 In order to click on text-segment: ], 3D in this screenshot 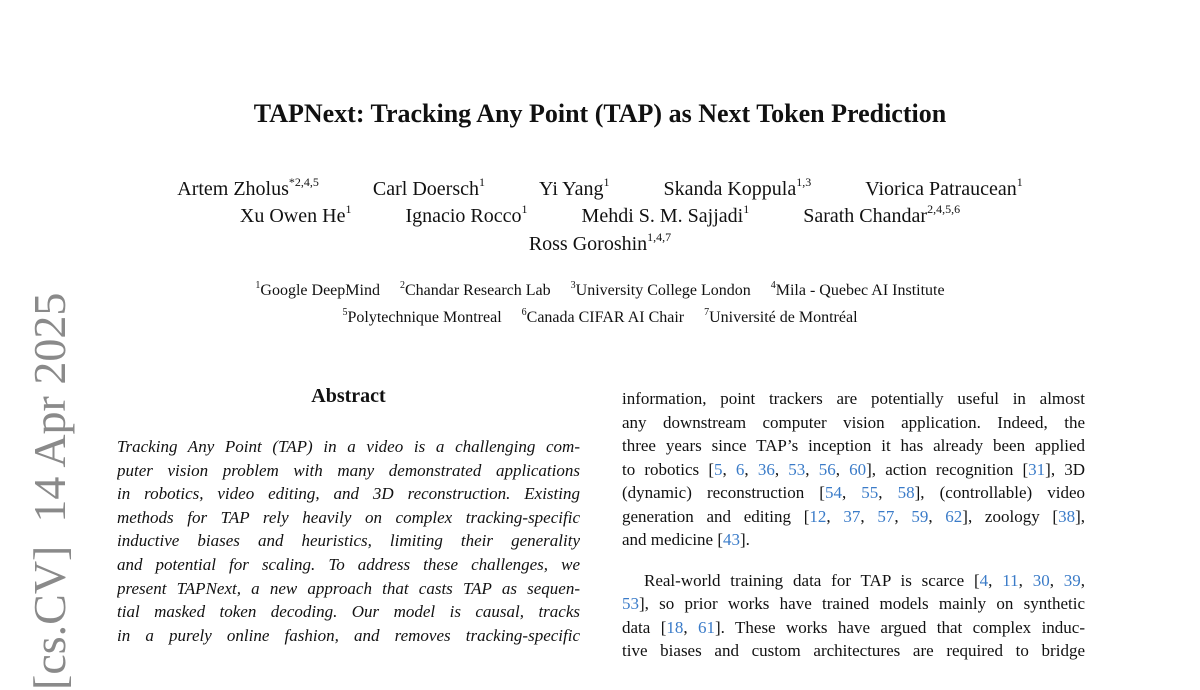, I will do `click(1065, 469)`.